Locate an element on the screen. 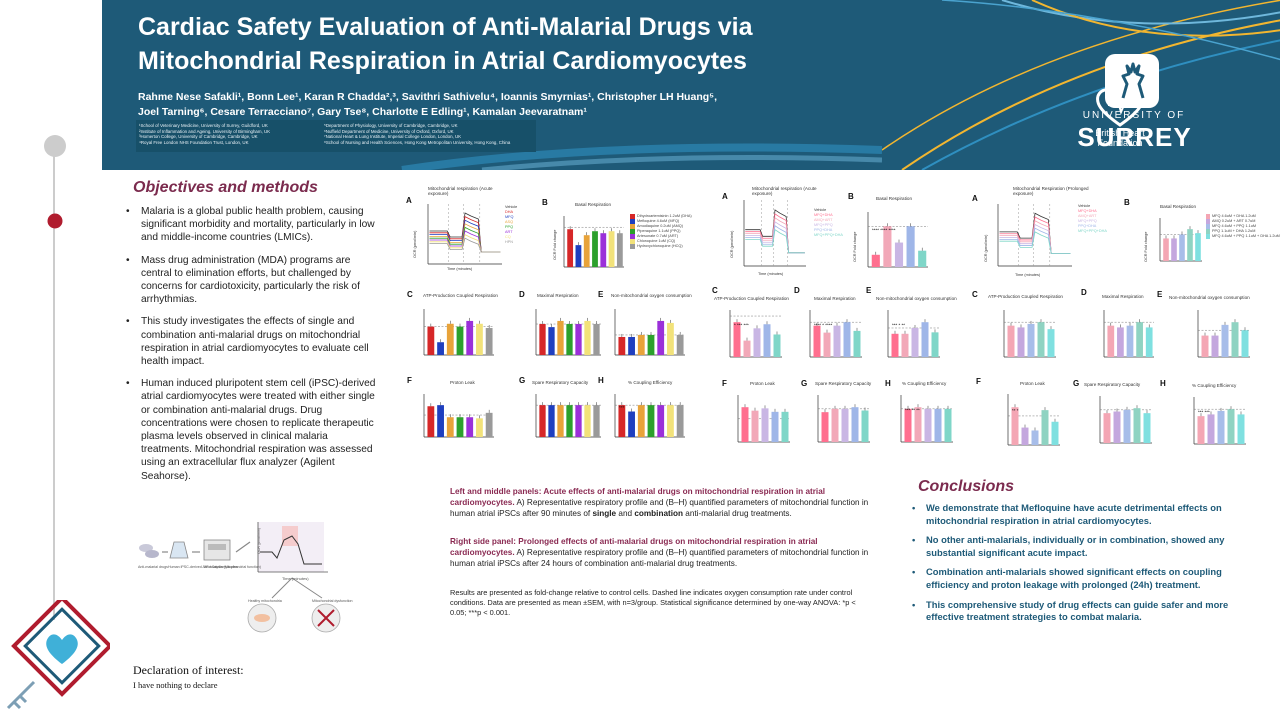 The image size is (1280, 720). panel-letter-h: H is located at coordinates (1163, 383).